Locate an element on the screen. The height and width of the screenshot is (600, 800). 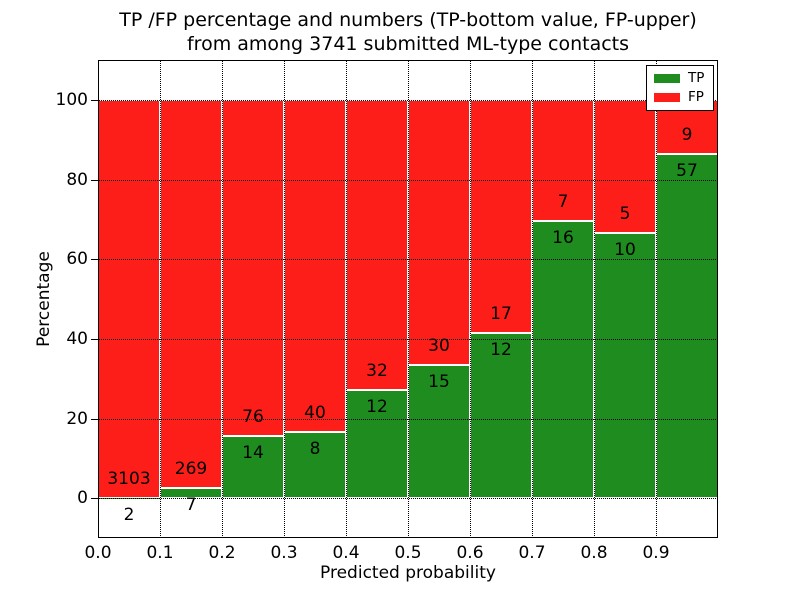
x-tick-label: 0.1 is located at coordinates (160, 553).